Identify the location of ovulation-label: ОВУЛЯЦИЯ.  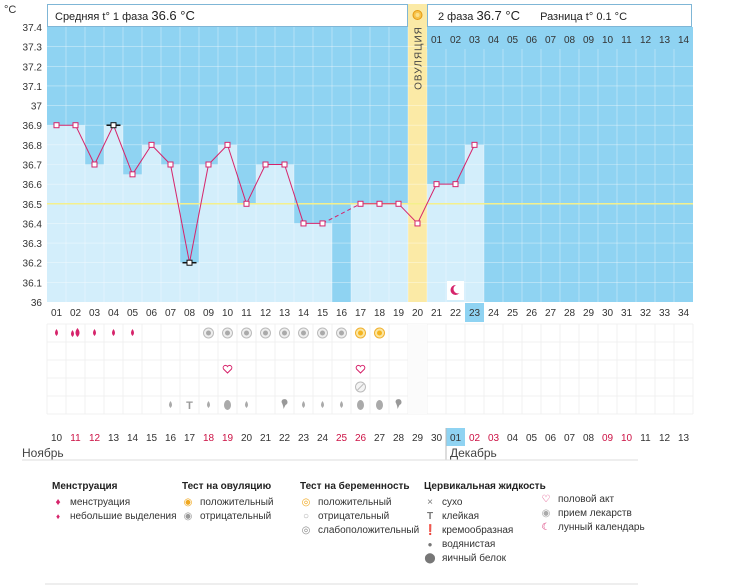
(419, 58).